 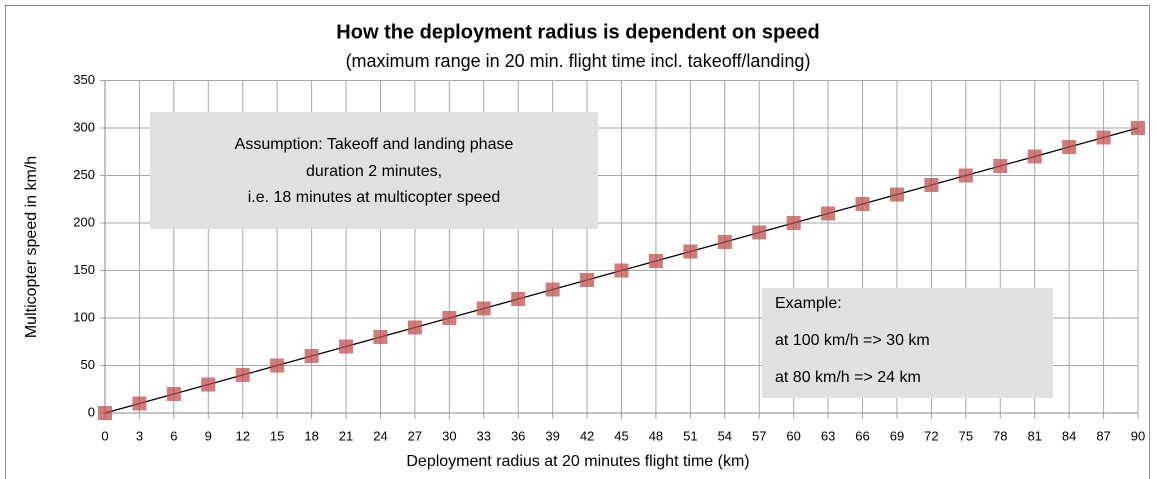 What do you see at coordinates (848, 377) in the screenshot?
I see `annotation-text: at 80 km/h => 24 km` at bounding box center [848, 377].